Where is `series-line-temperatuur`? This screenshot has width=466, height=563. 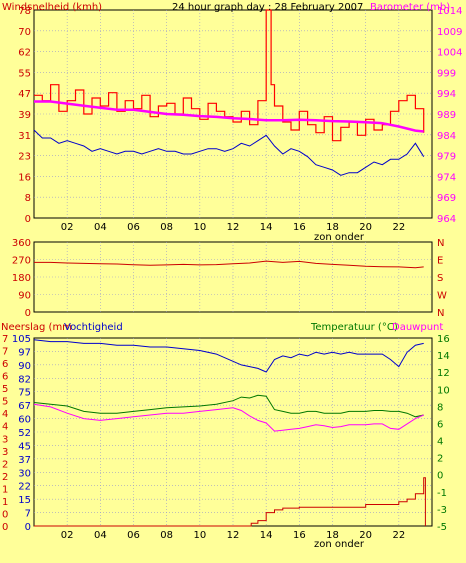 series-line-temperatuur is located at coordinates (228, 406).